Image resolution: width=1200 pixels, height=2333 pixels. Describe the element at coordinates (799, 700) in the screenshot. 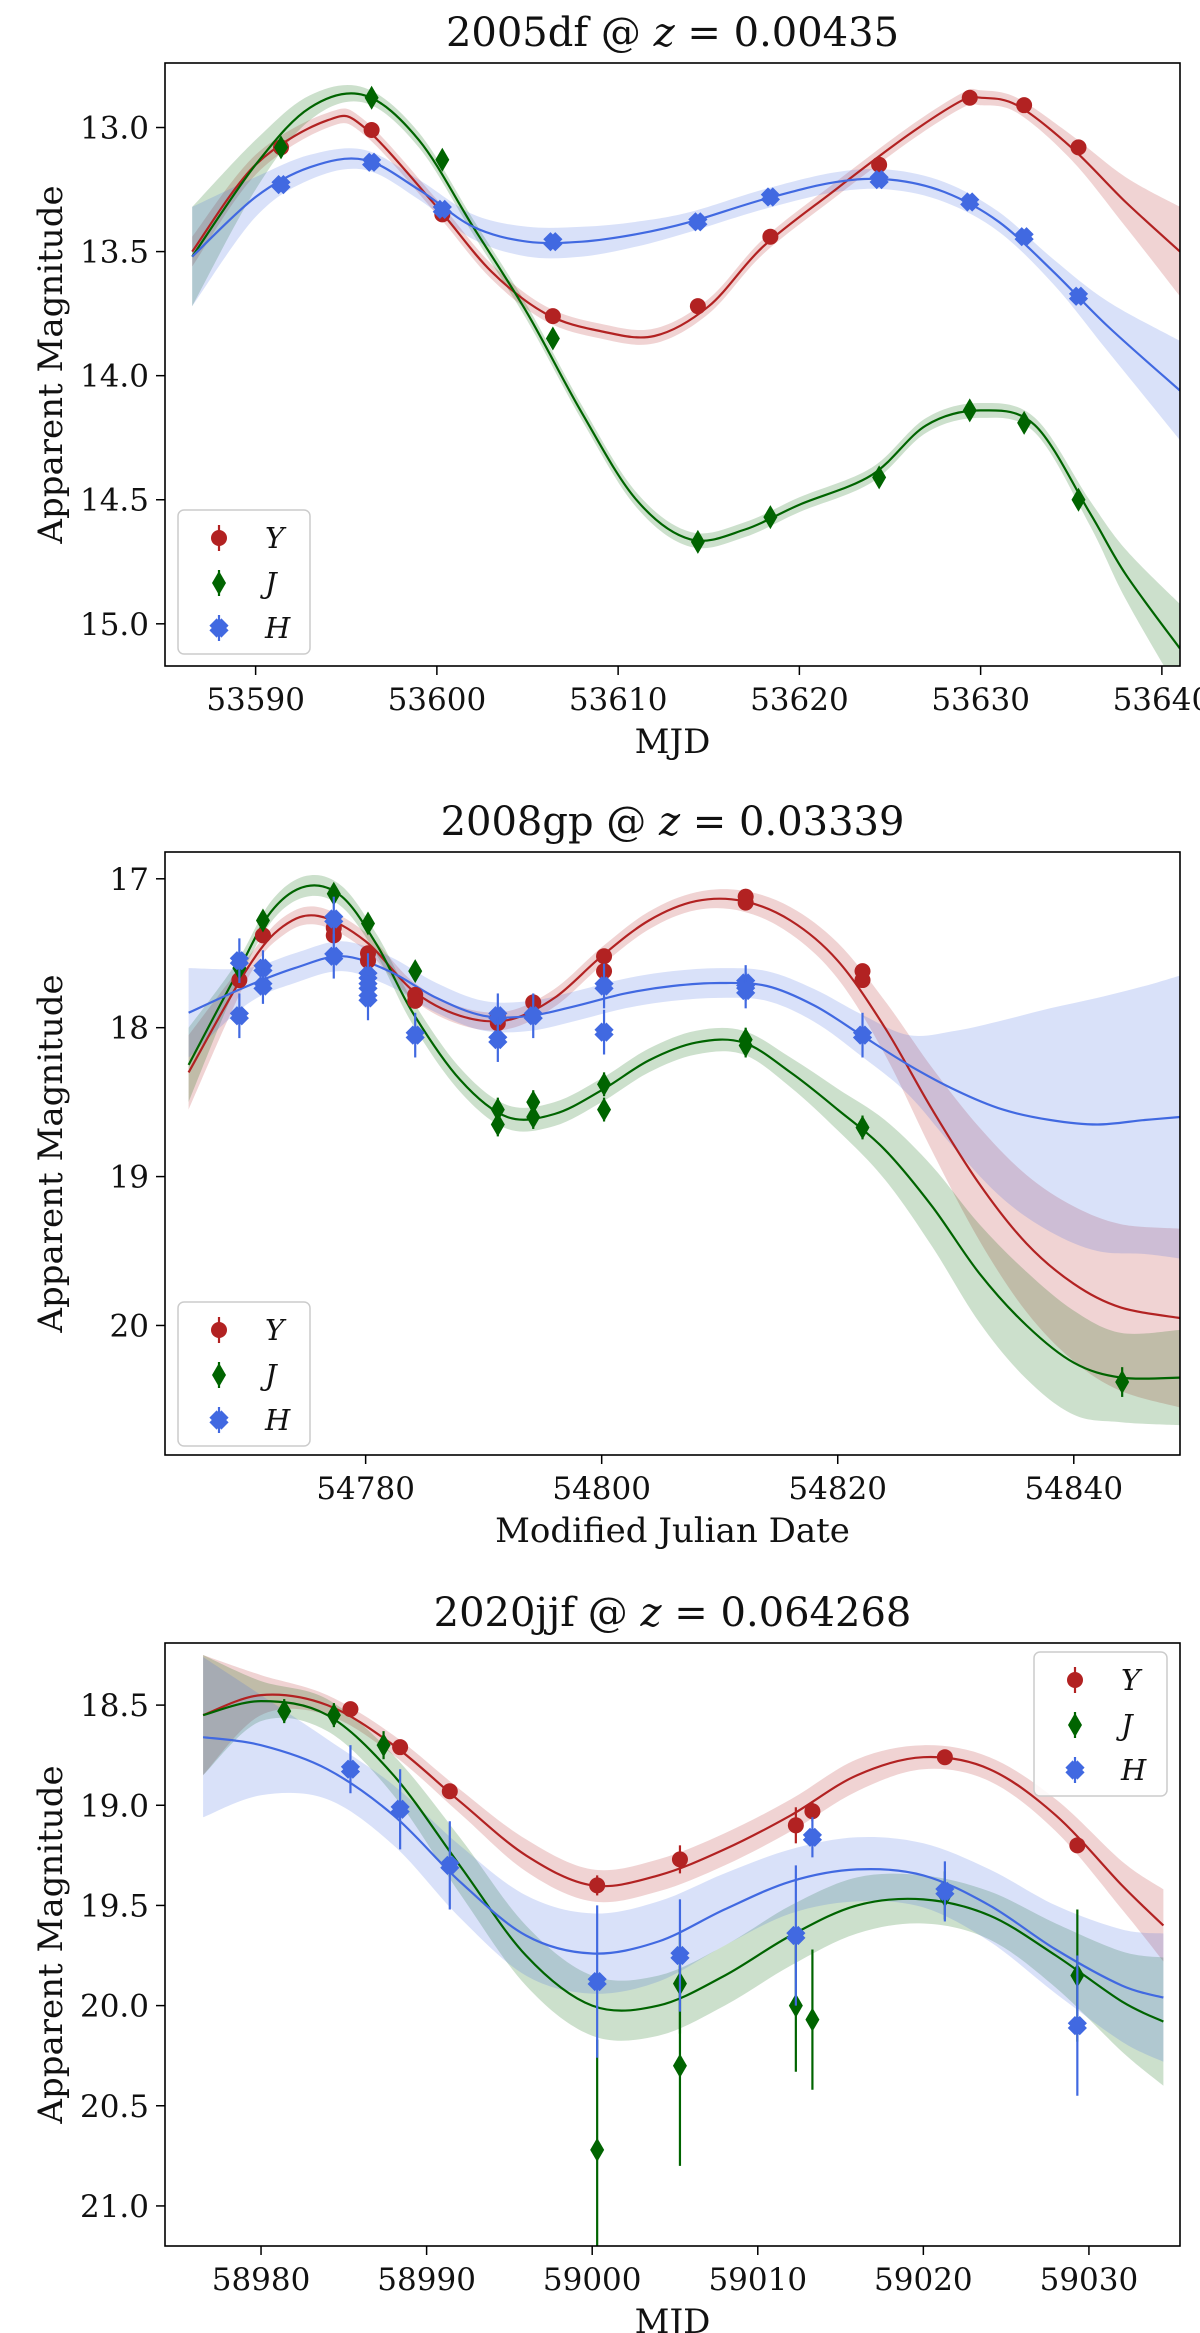

I see `x-tick-label: 53620` at that location.